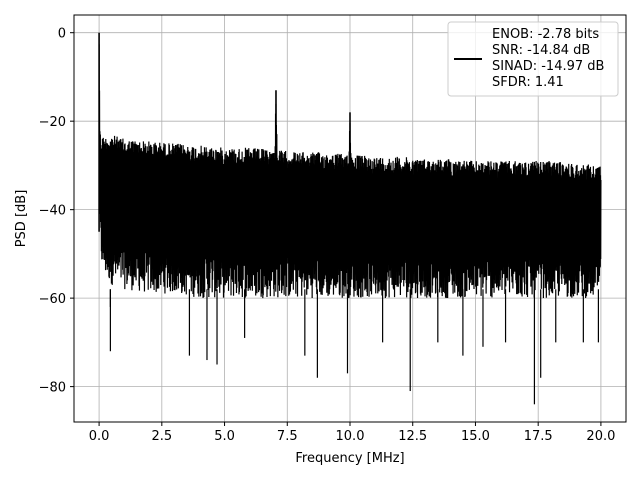  I want to click on x-tick-label: 12.5, so click(412, 436).